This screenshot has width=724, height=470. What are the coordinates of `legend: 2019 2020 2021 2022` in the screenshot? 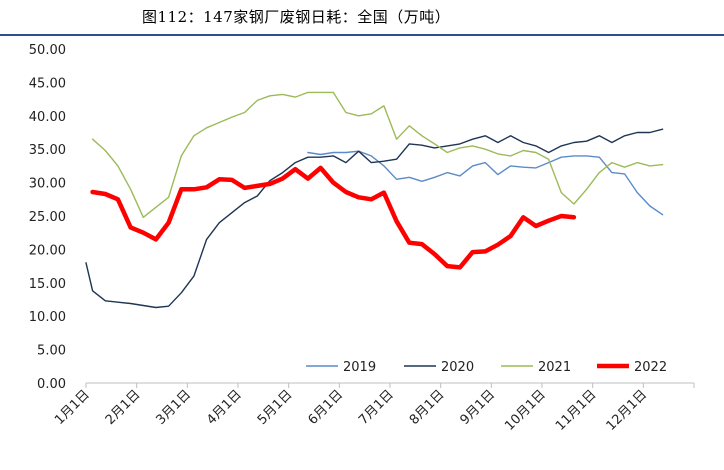 It's located at (486, 367).